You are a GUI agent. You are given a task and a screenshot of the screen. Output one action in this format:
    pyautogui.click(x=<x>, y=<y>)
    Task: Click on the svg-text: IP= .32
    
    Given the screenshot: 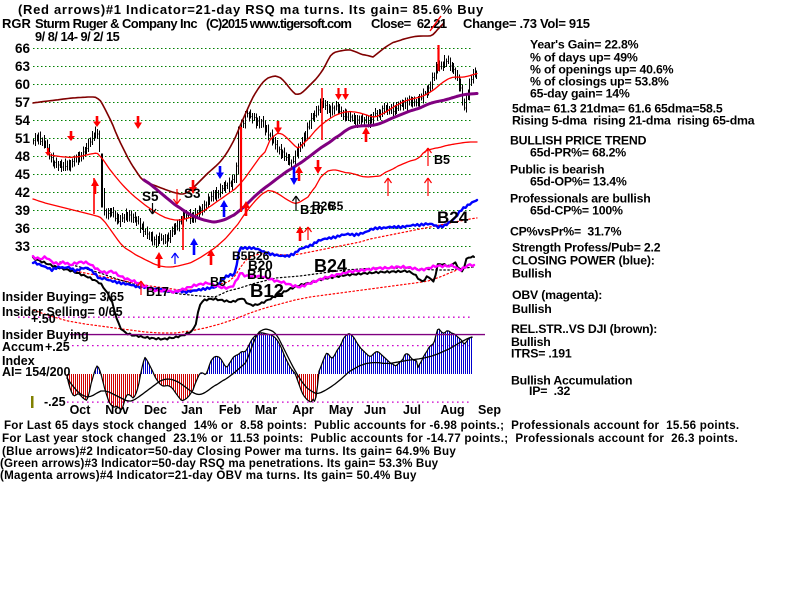 What is the action you would take?
    pyautogui.click(x=549, y=391)
    